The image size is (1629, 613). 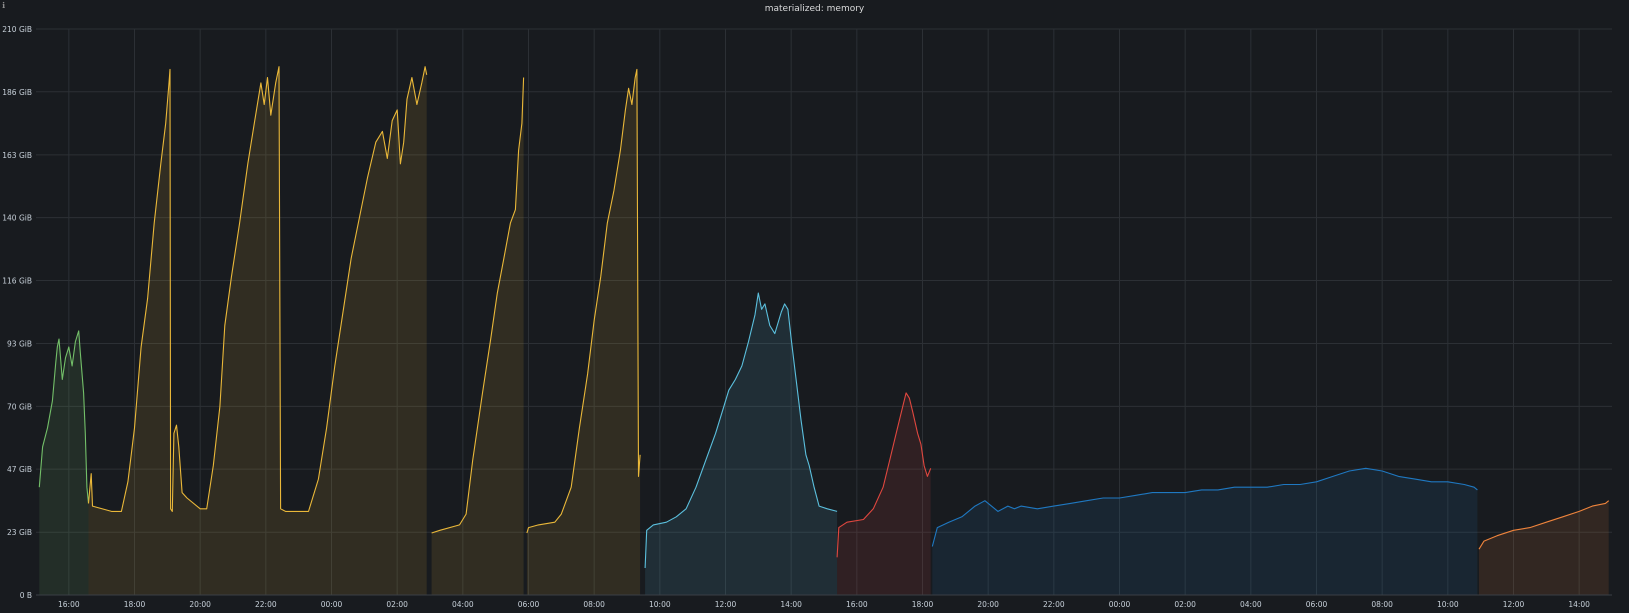 I want to click on y-tick-label: 186 GiB, so click(x=17, y=92).